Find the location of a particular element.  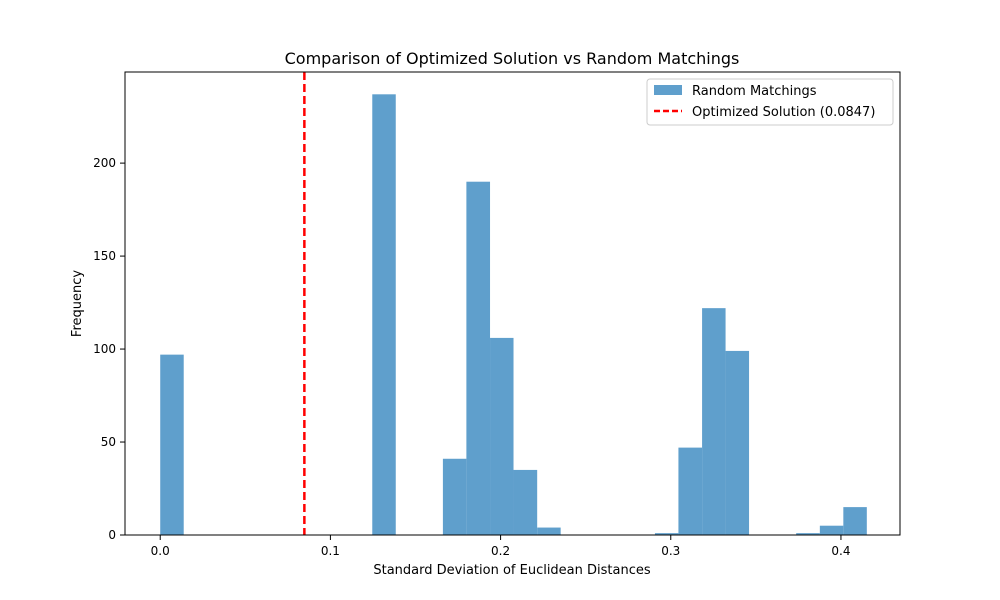

y-axis-ticks: 0 50 100 150 200 is located at coordinates (109, 349).